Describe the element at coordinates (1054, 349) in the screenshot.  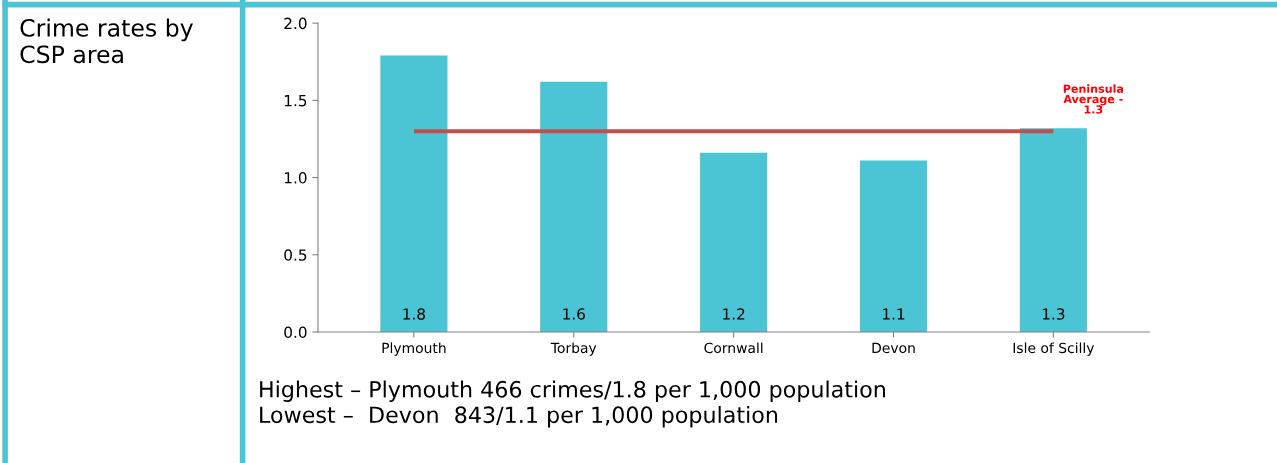
I see `x-tick-label: Isle of Scilly` at that location.